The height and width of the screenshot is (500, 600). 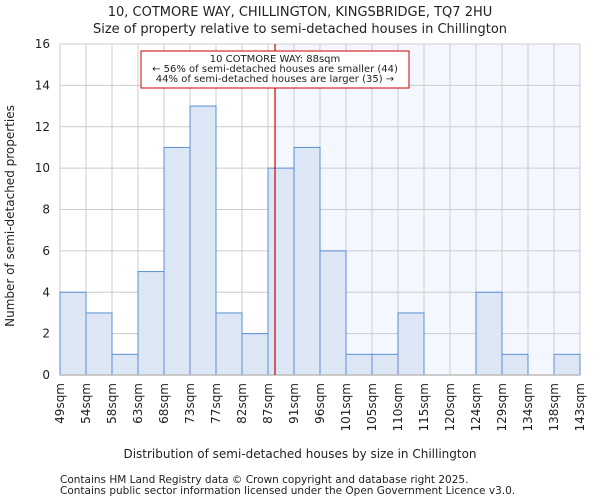 What do you see at coordinates (42, 44) in the screenshot?
I see `y-tick-label: 16` at bounding box center [42, 44].